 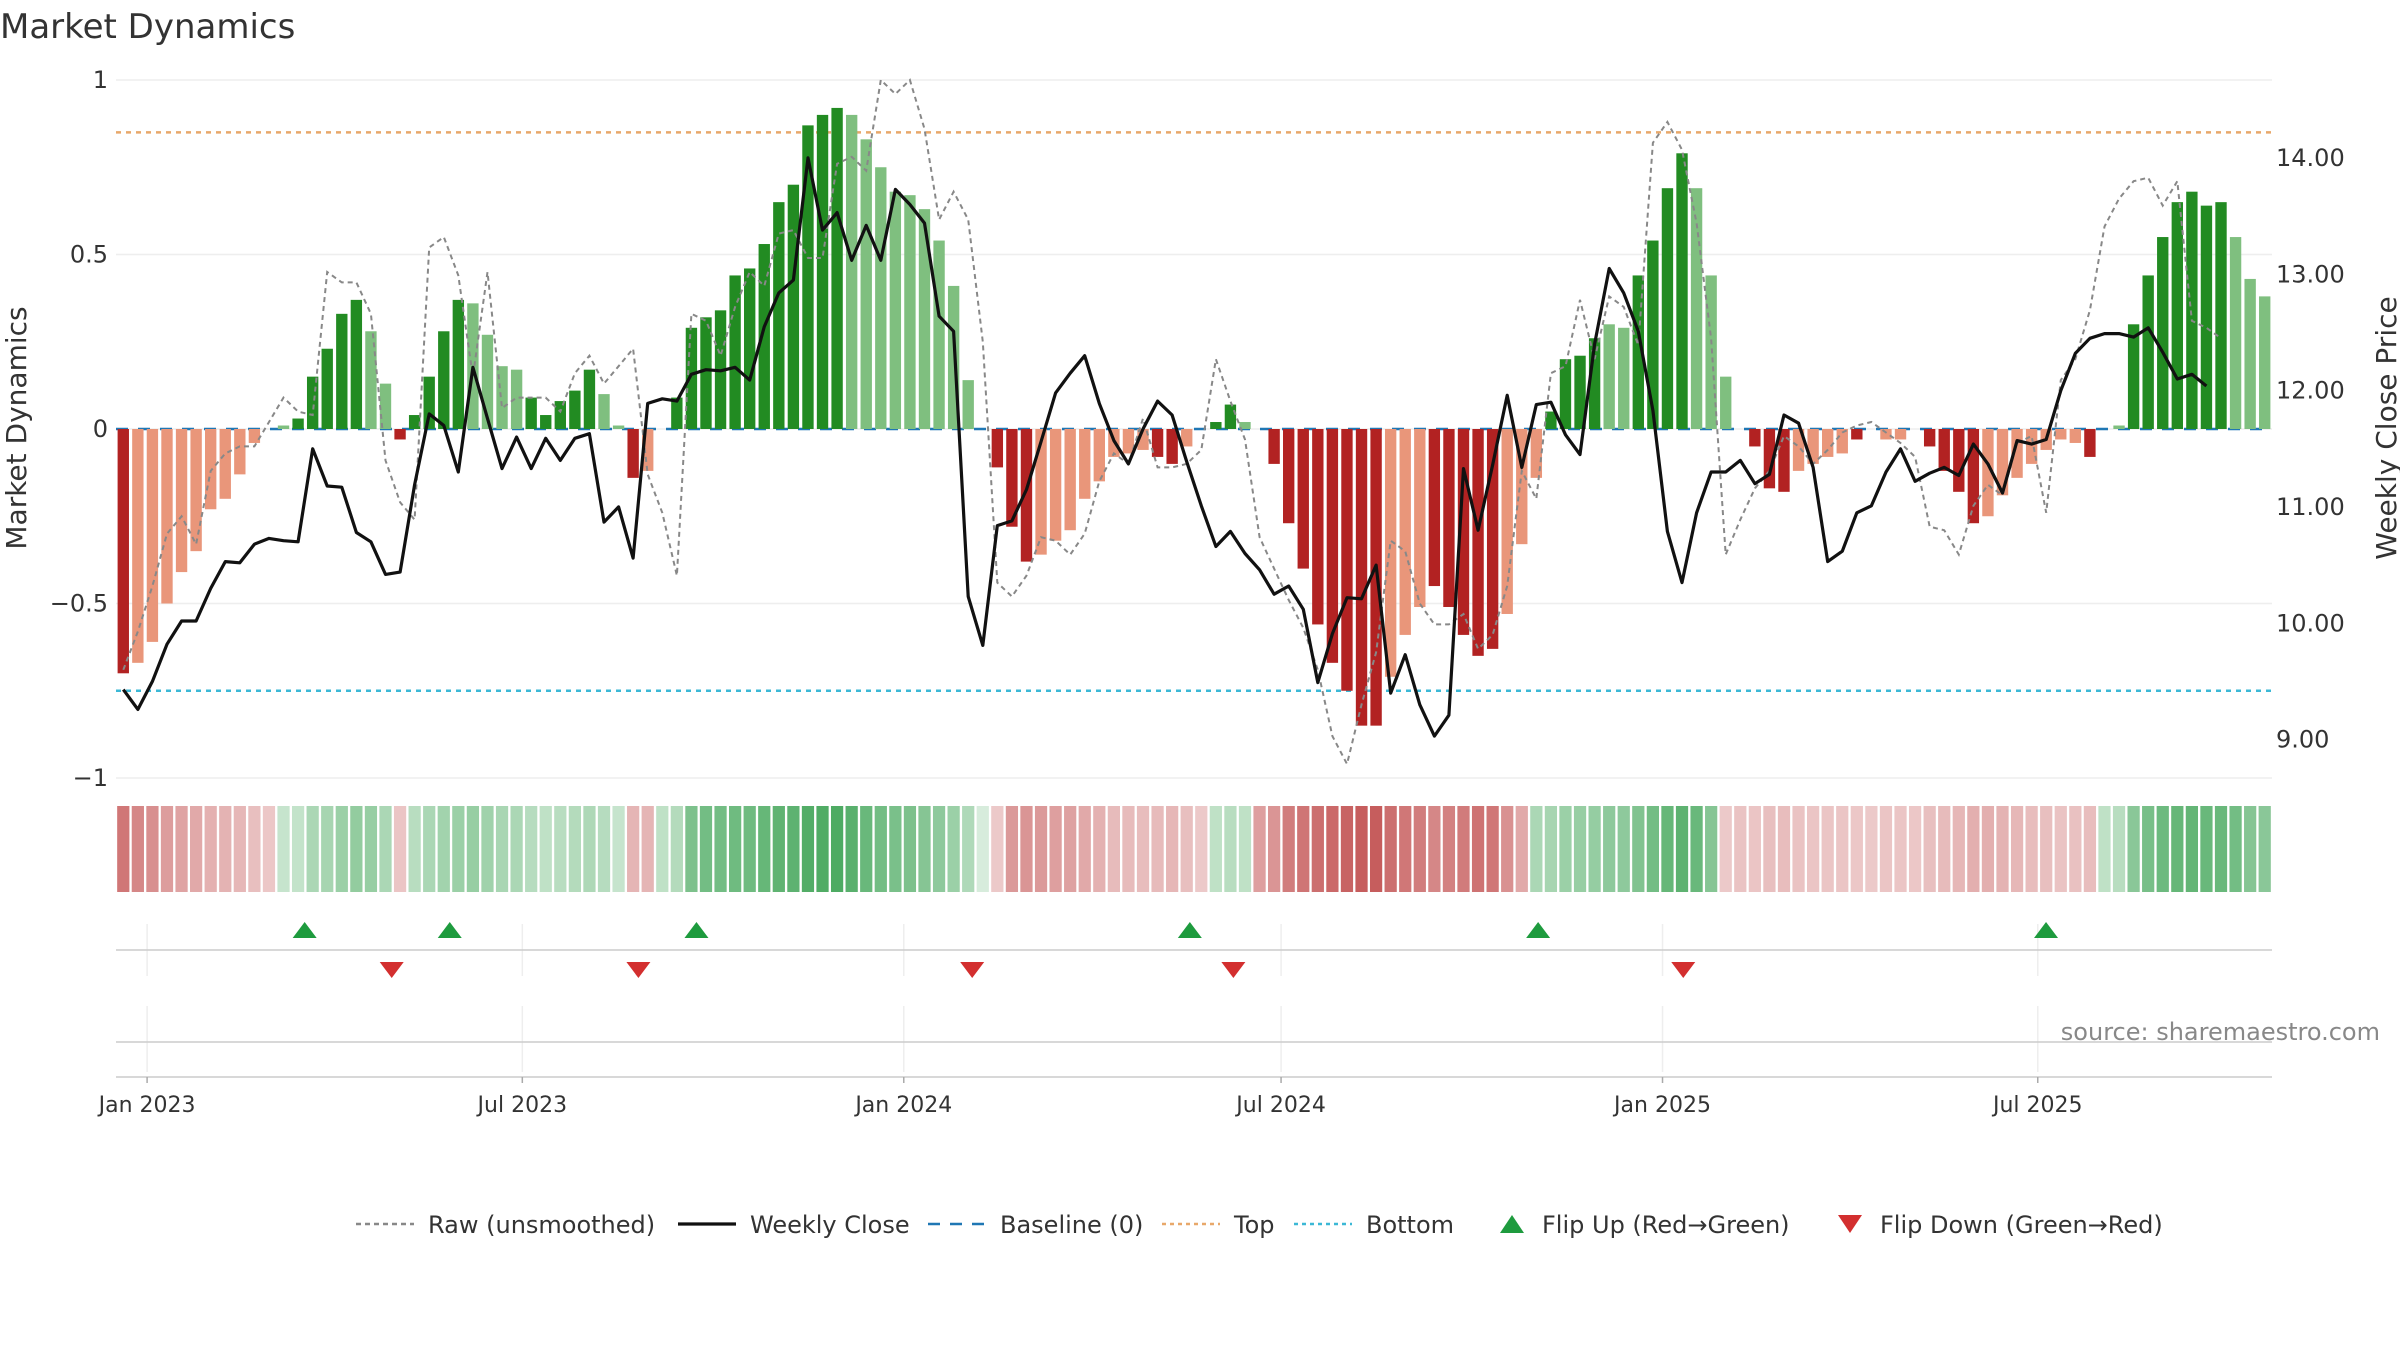 What do you see at coordinates (1194, 950) in the screenshot?
I see `flip-markers-panel` at bounding box center [1194, 950].